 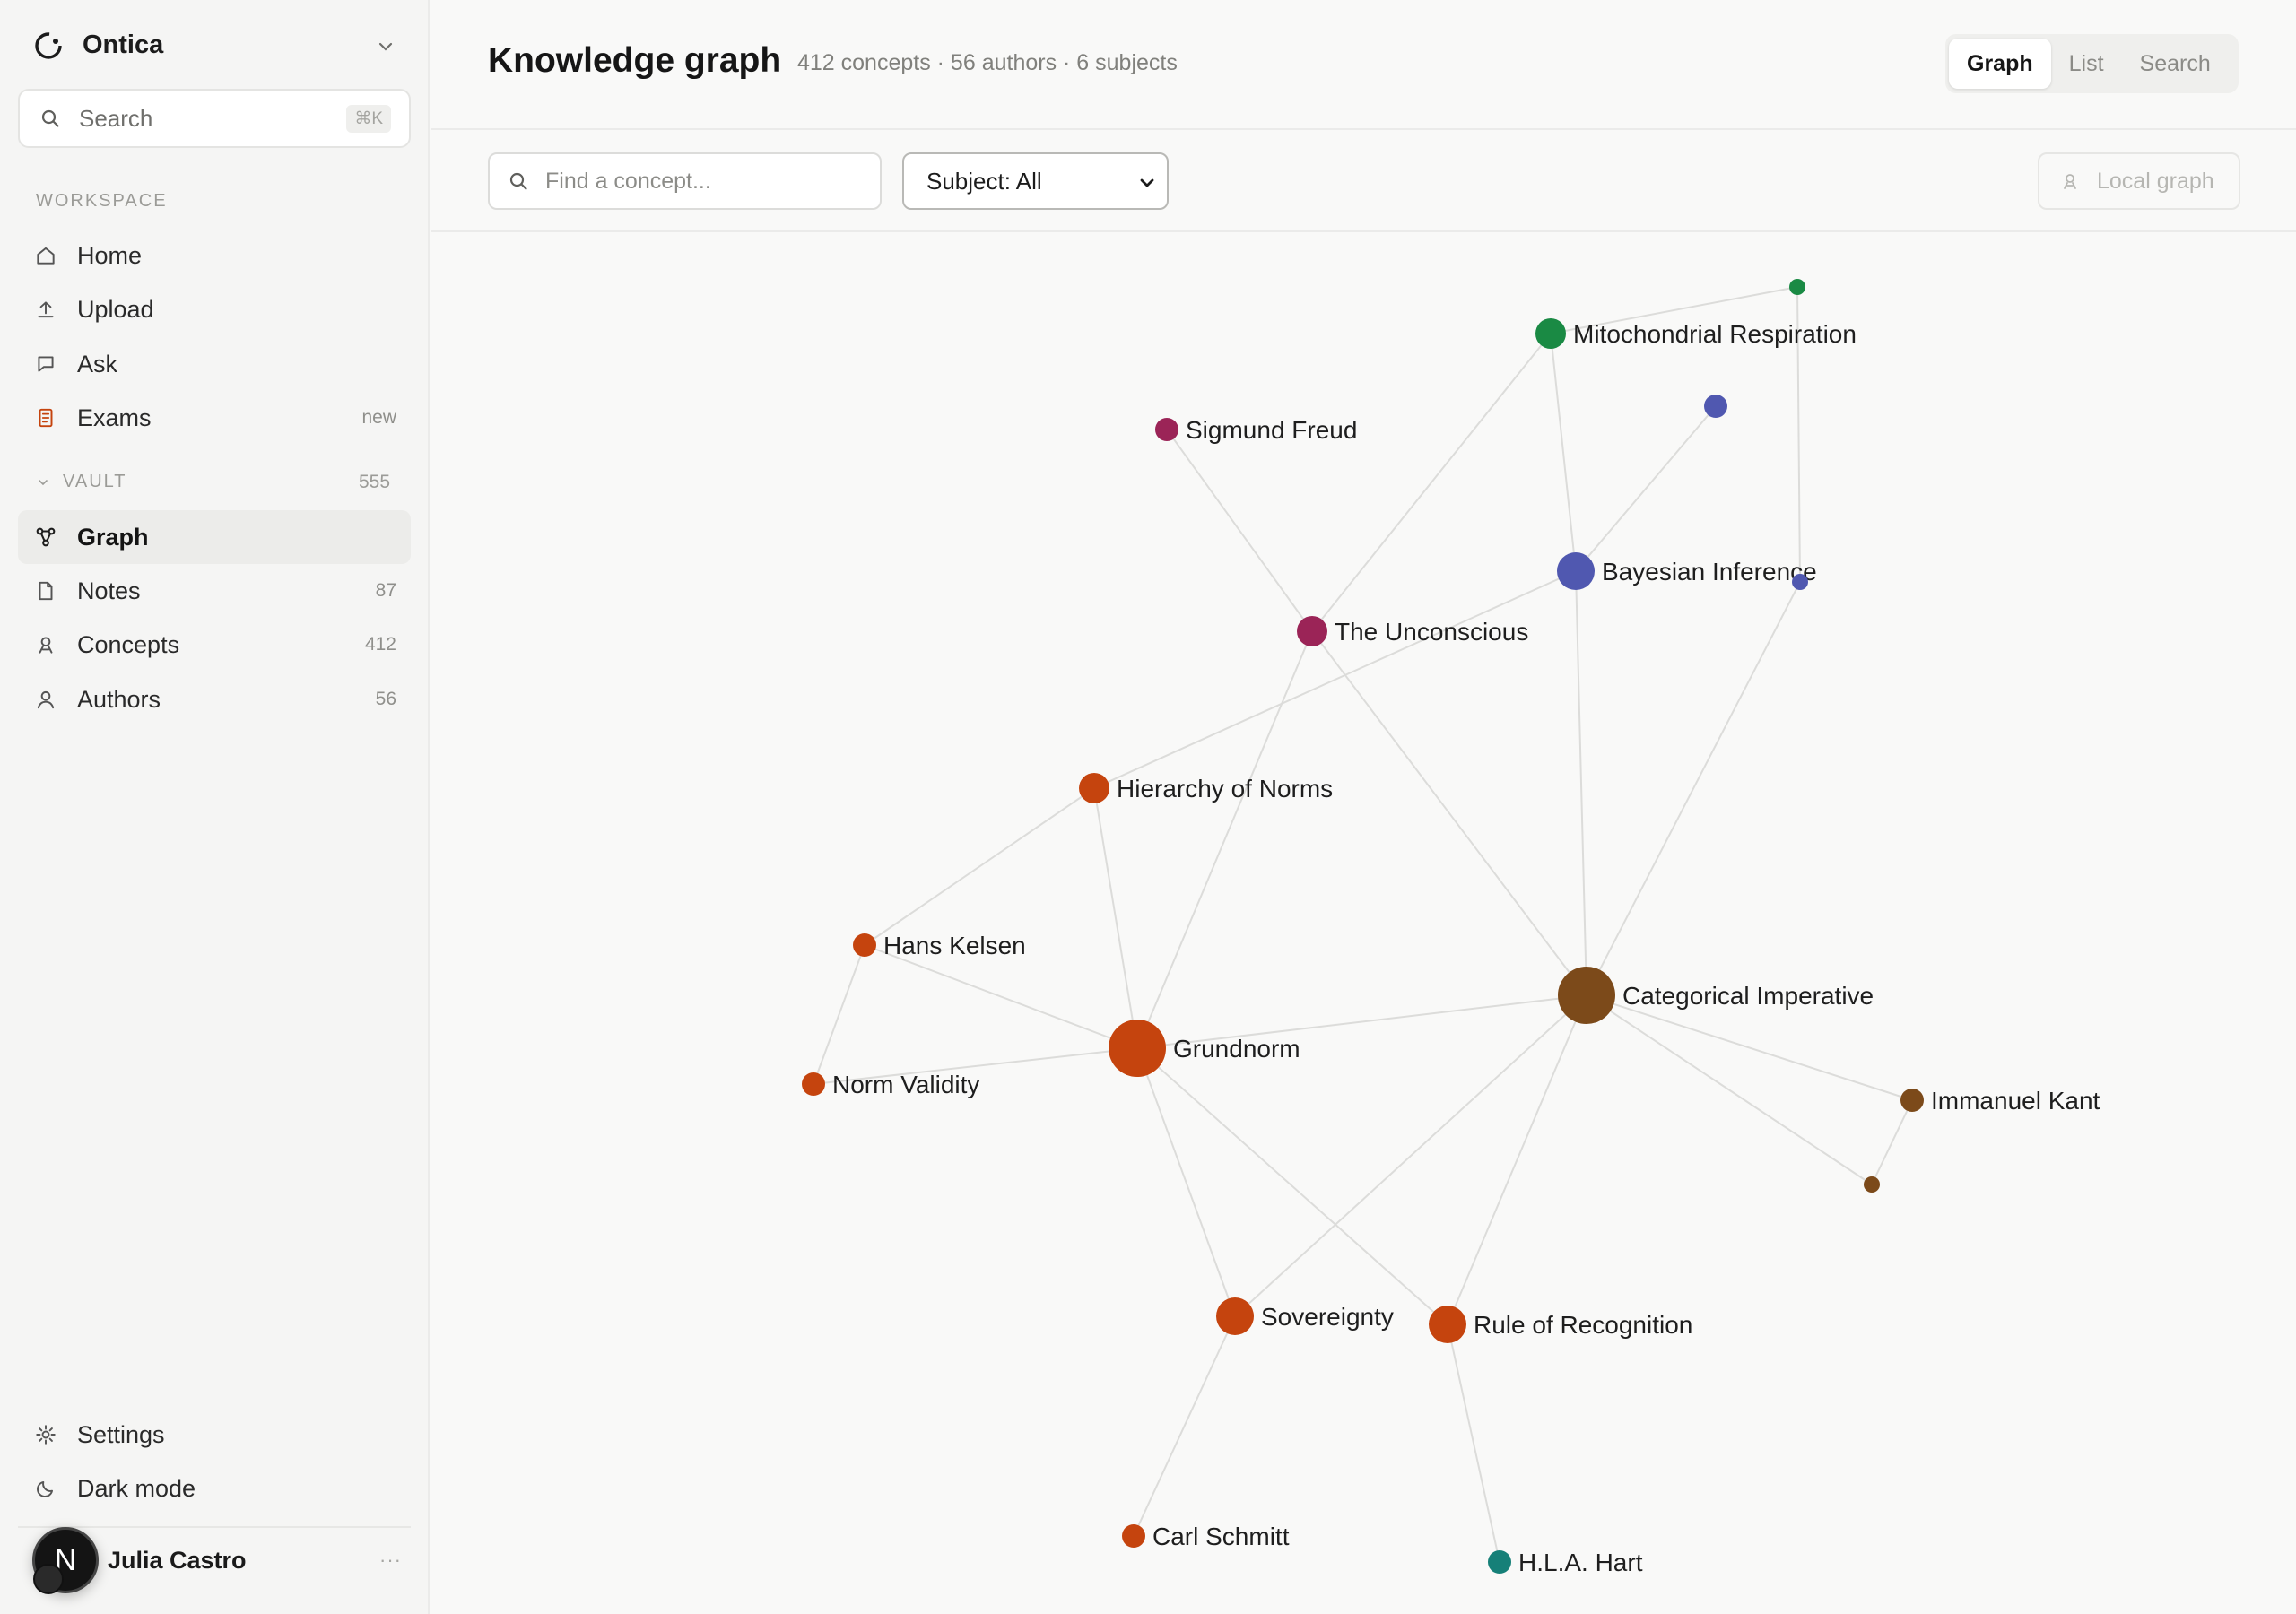 I want to click on authors-count: 56, so click(x=385, y=699).